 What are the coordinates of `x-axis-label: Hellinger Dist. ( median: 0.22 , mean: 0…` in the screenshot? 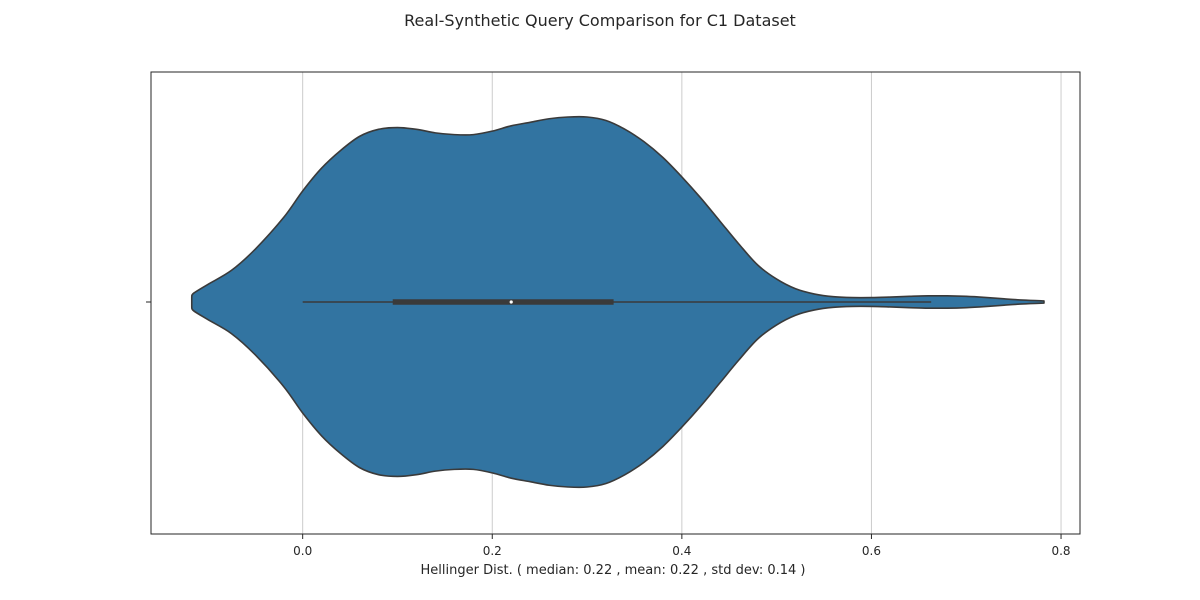 It's located at (613, 570).